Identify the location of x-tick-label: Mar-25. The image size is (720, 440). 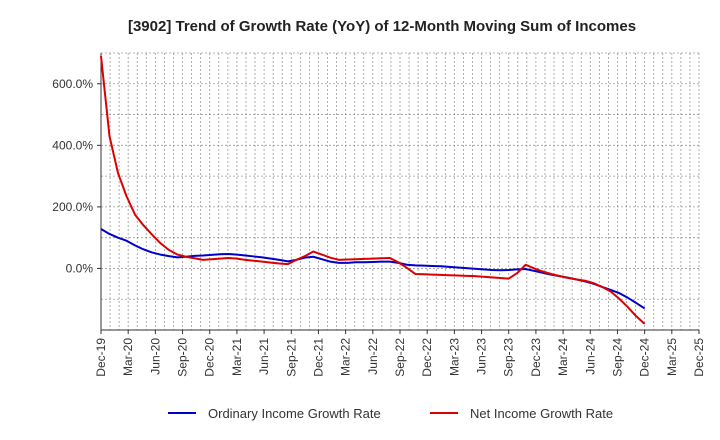
(672, 357).